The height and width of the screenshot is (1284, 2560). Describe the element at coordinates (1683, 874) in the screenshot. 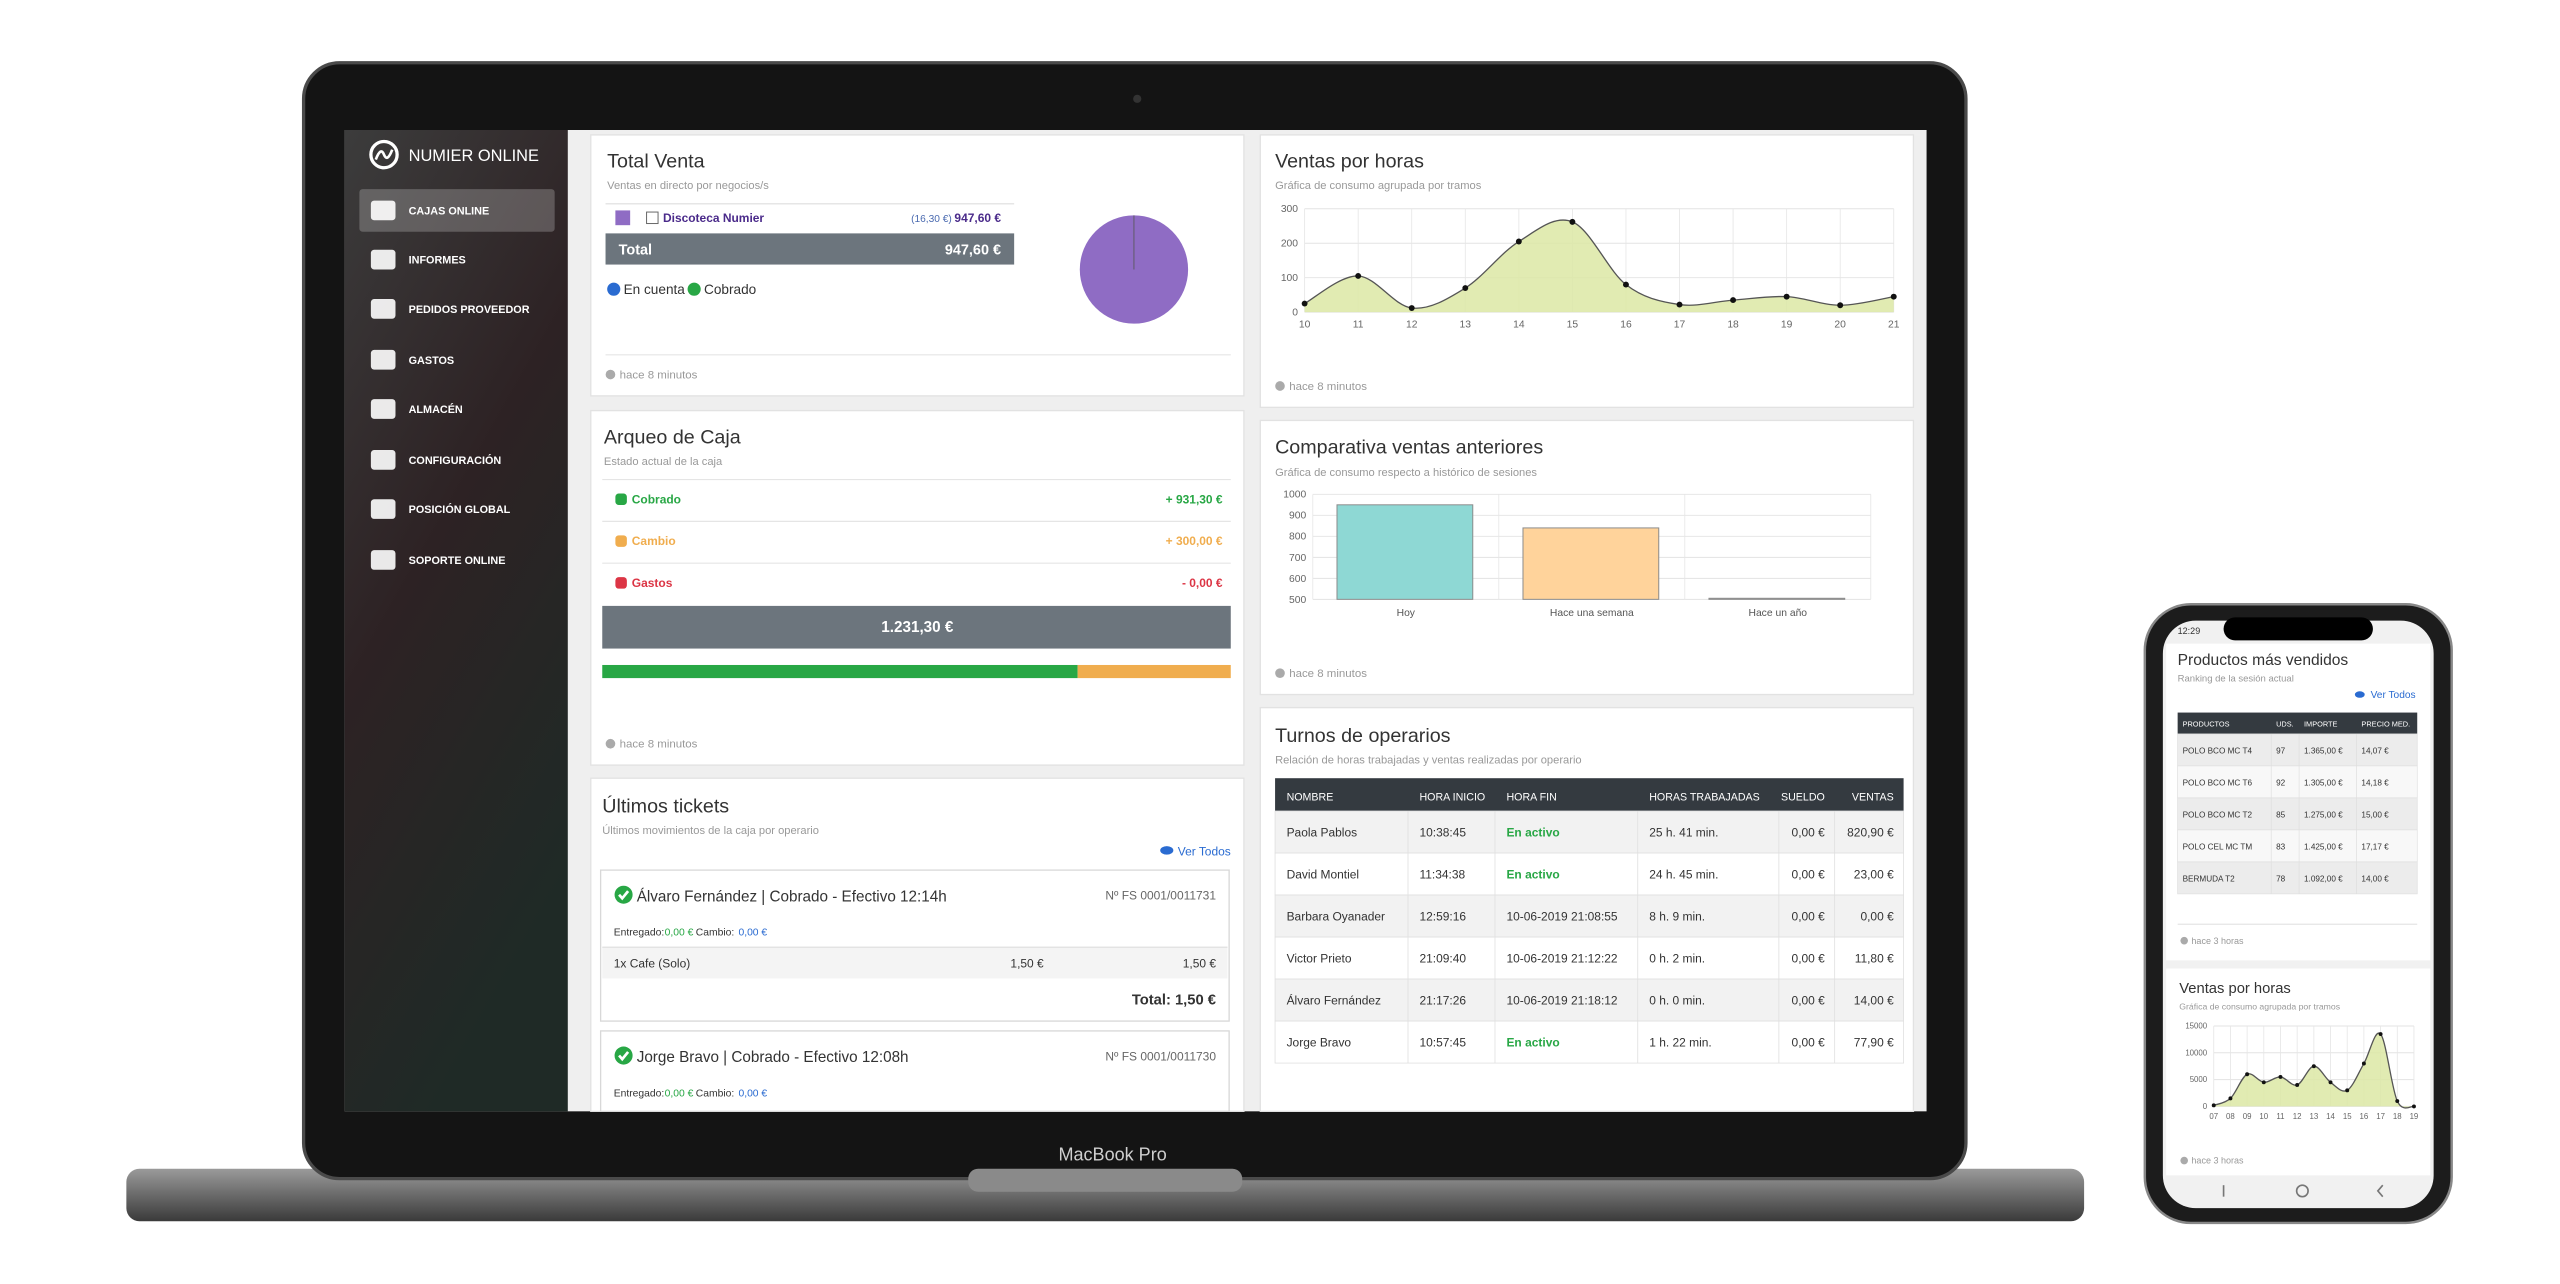

I see `table-cell: 24 h. 45 min.` at that location.